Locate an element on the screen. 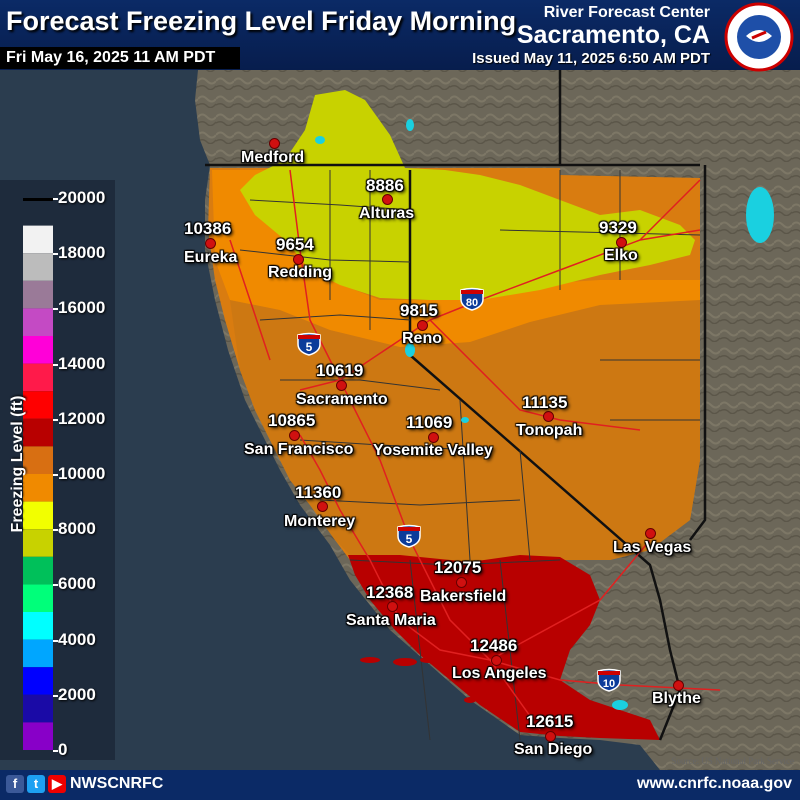 Image resolution: width=800 pixels, height=800 pixels. legend-tick-label: 16000 is located at coordinates (82, 308).